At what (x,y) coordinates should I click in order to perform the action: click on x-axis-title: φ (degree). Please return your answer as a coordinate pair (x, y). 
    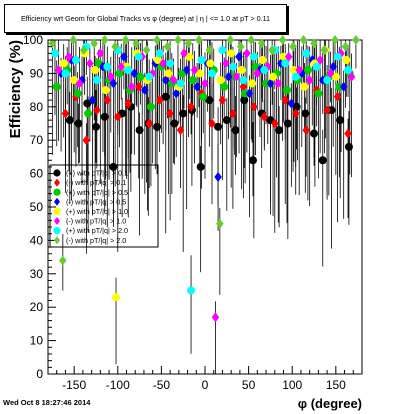
    Looking at the image, I should click on (330, 403).